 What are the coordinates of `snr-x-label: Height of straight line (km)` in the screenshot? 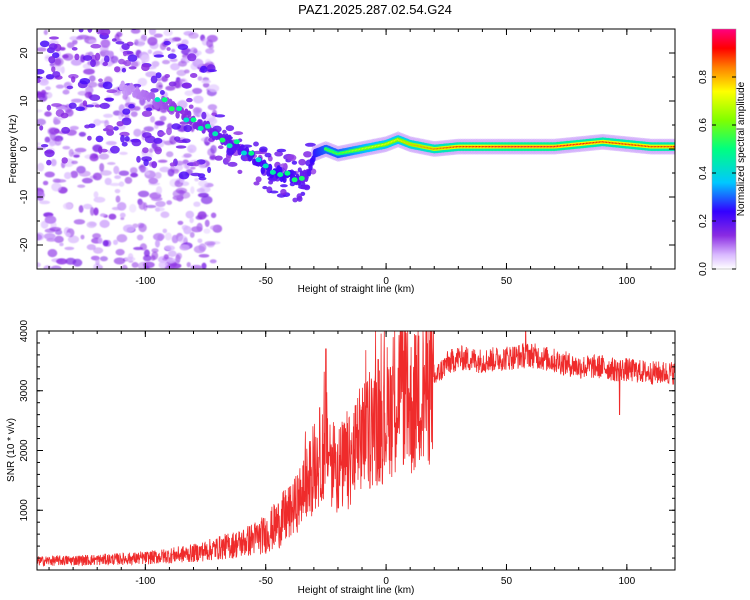 It's located at (356, 590).